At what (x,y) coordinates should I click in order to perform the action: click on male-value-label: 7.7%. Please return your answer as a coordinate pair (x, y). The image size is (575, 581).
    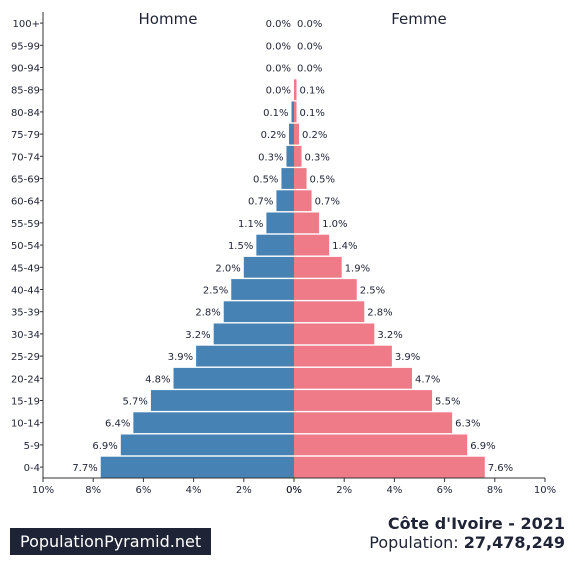
    Looking at the image, I should click on (84, 468).